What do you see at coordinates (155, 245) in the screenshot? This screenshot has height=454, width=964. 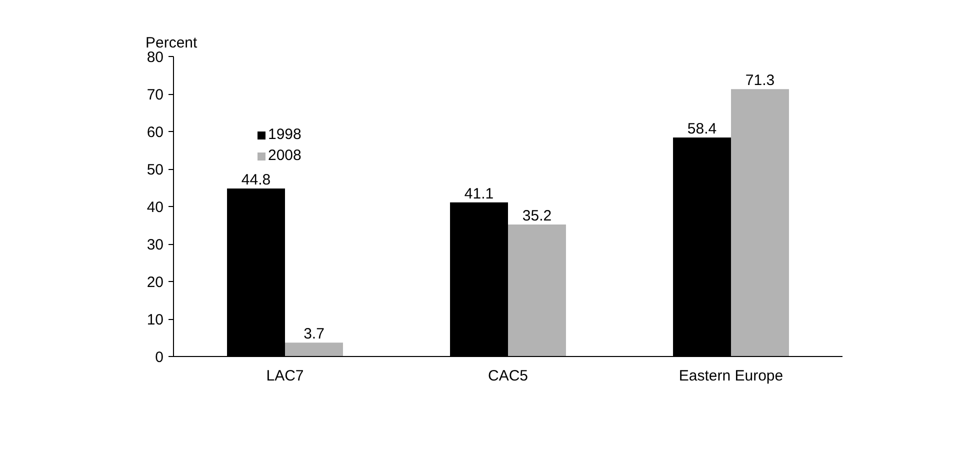 I see `y-tick-label: 30` at bounding box center [155, 245].